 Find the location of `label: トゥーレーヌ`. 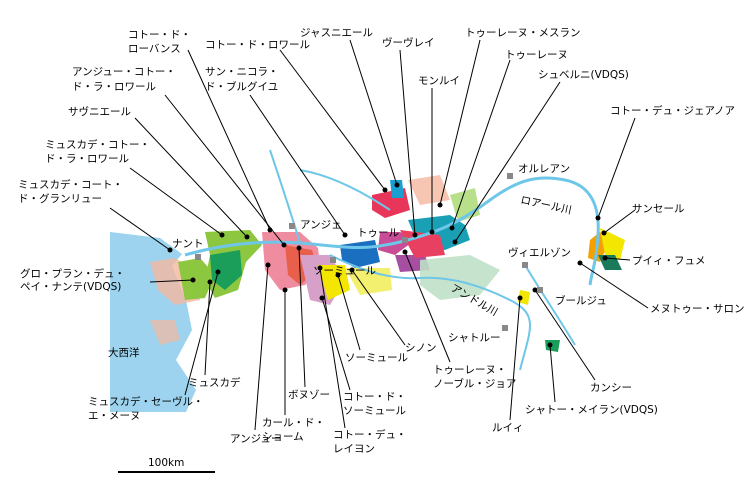

label: トゥーレーヌ is located at coordinates (536, 55).